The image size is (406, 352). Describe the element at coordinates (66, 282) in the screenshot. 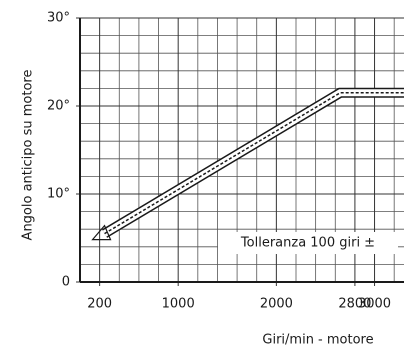

I see `y-tick-label: 0` at that location.